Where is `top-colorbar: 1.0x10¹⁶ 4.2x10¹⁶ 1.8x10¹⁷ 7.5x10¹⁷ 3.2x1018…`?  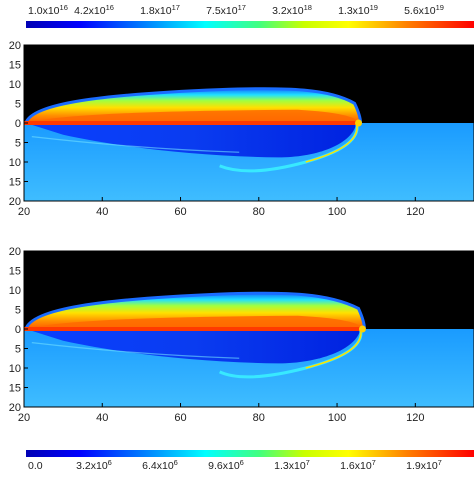 top-colorbar: 1.0x10¹⁶ 4.2x10¹⁶ 1.8x10¹⁷ 7.5x10¹⁷ 3.2x1018… is located at coordinates (250, 15).